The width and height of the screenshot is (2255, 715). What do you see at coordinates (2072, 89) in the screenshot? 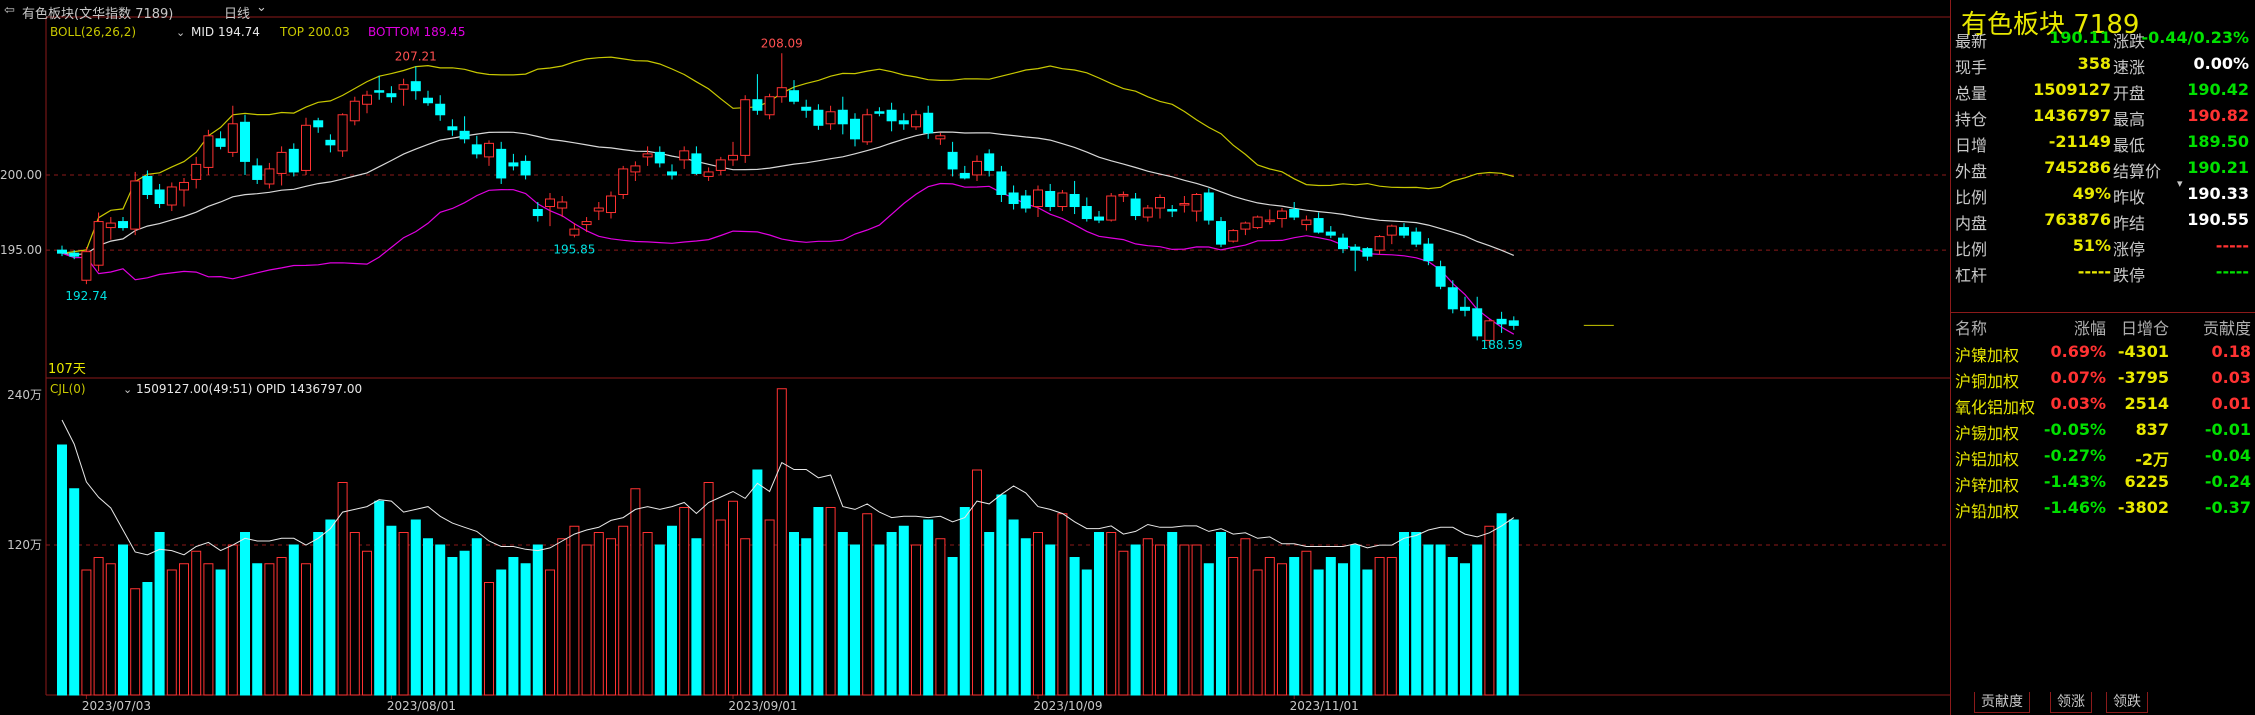
I see `quote-value: 1509127` at bounding box center [2072, 89].